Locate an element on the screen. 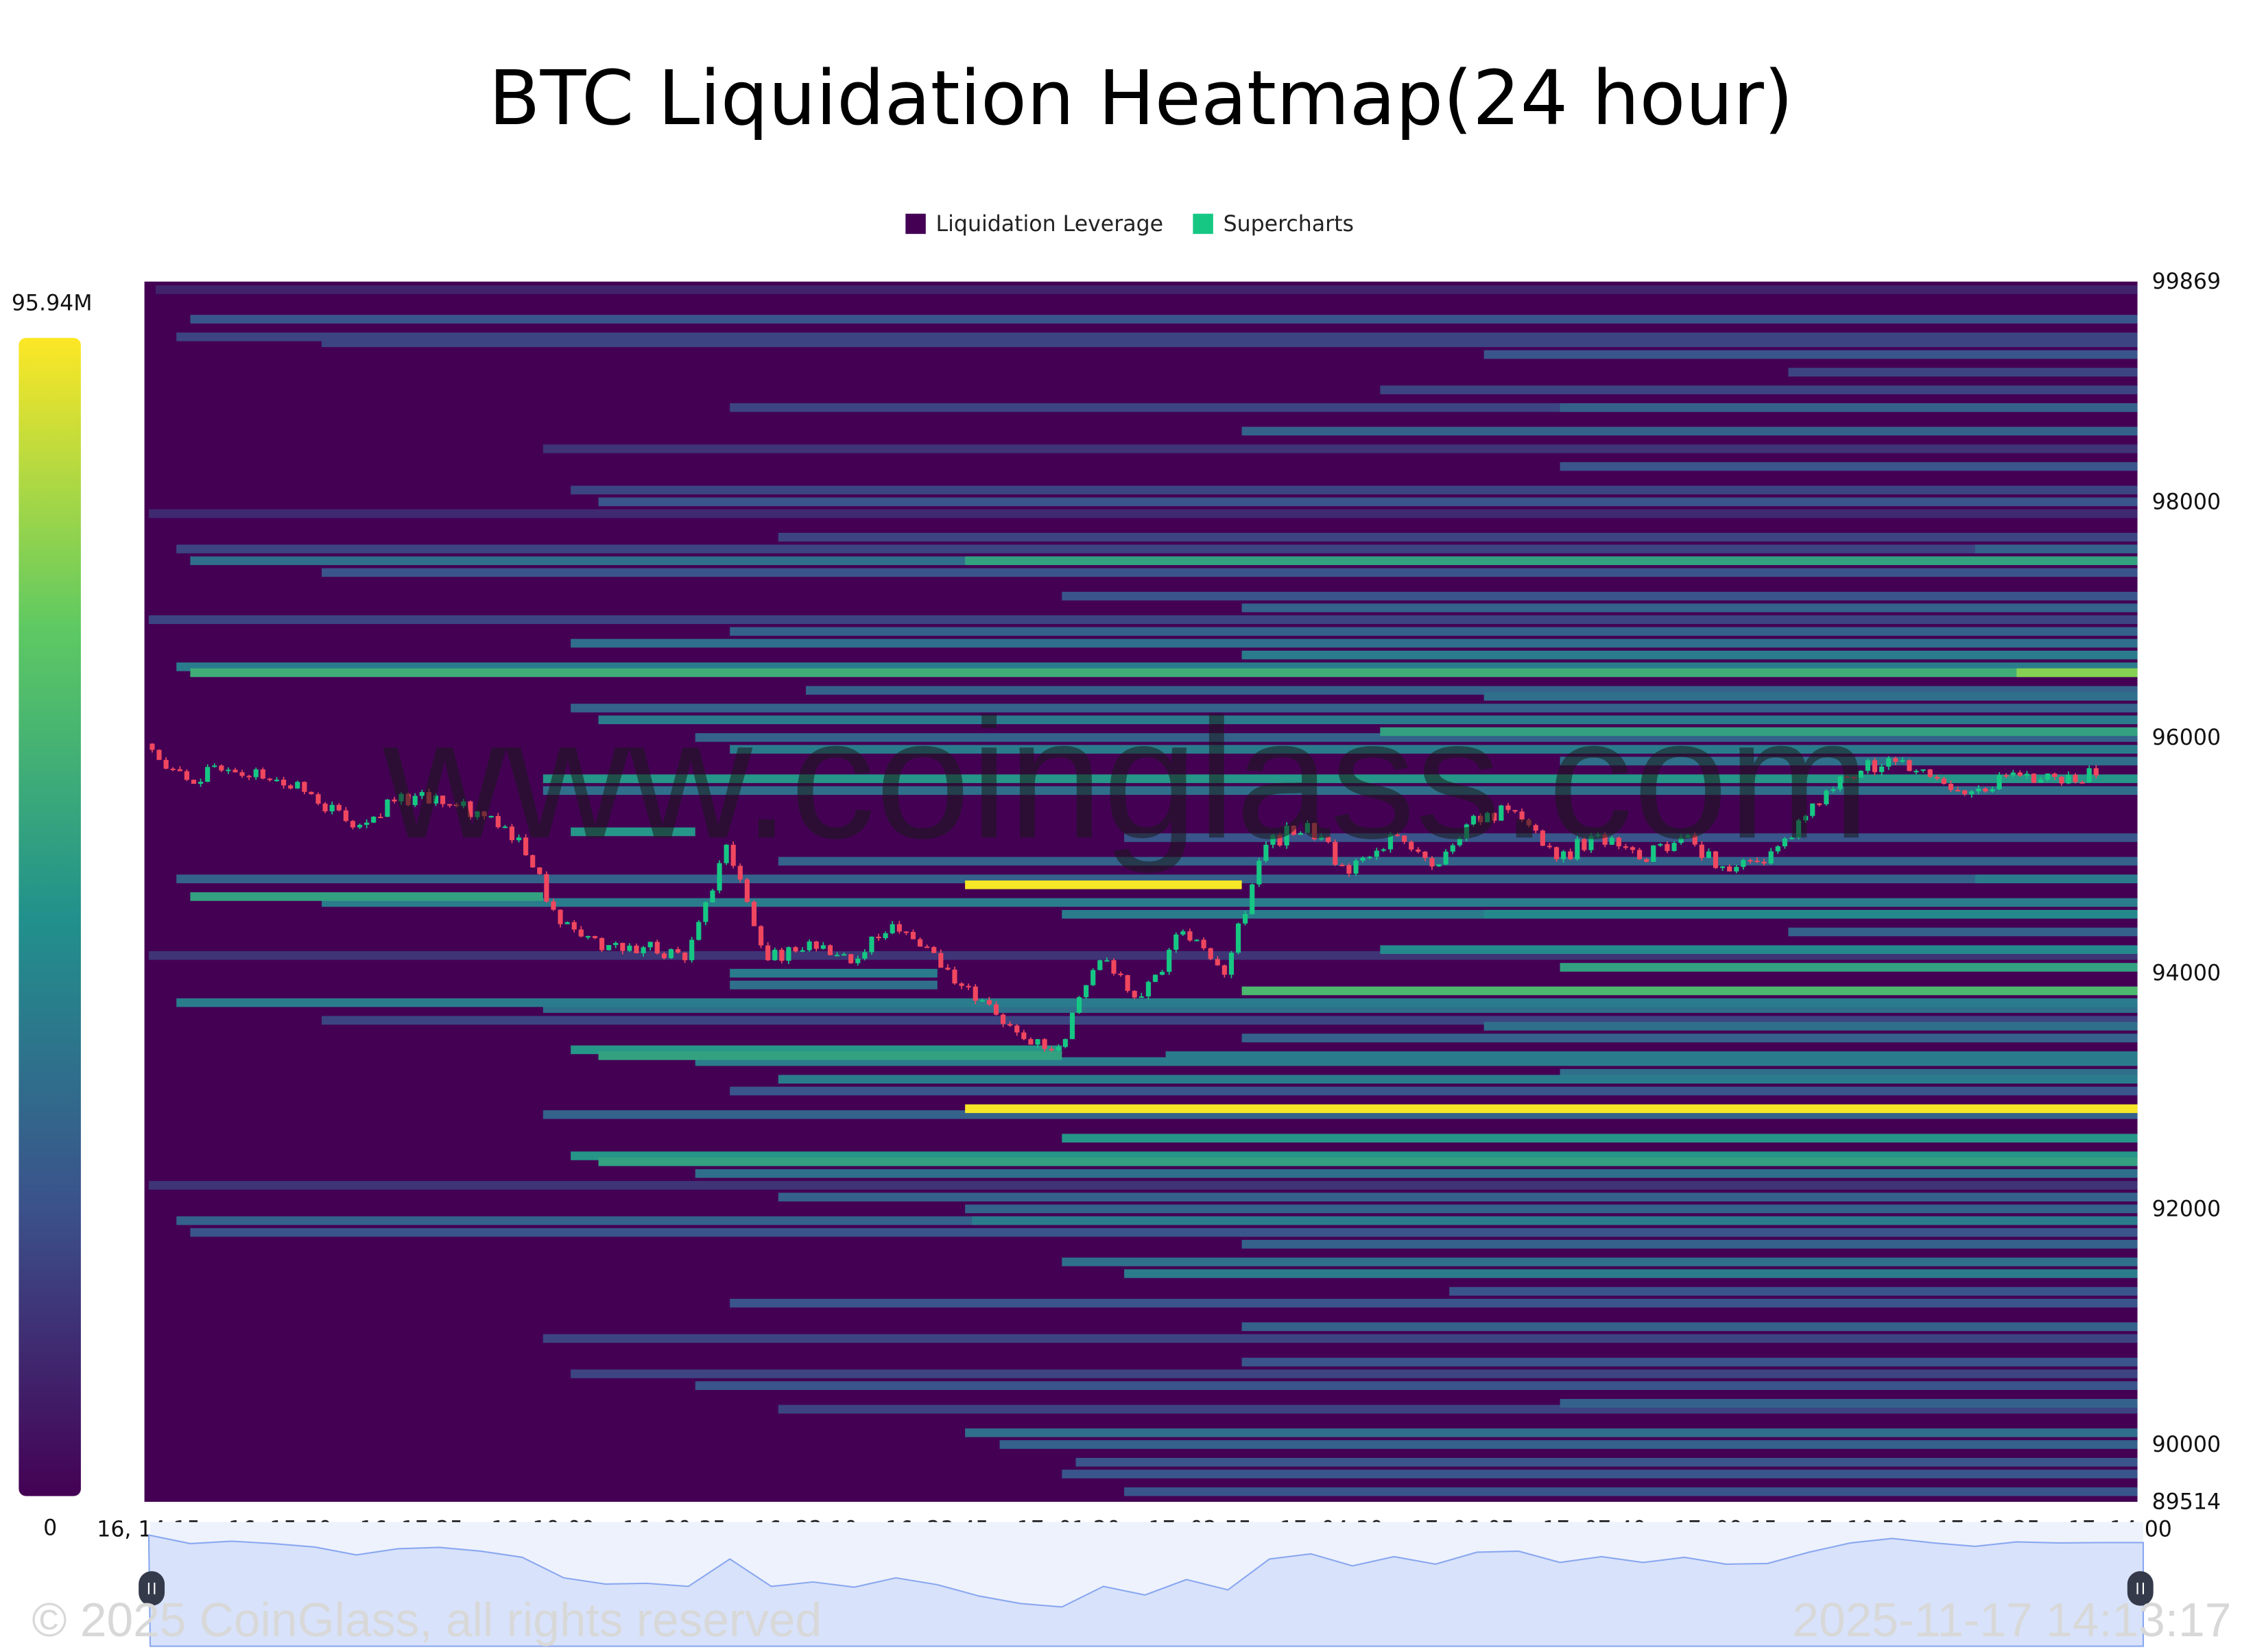  legend-item-supercharts: Supercharts is located at coordinates (1273, 224).